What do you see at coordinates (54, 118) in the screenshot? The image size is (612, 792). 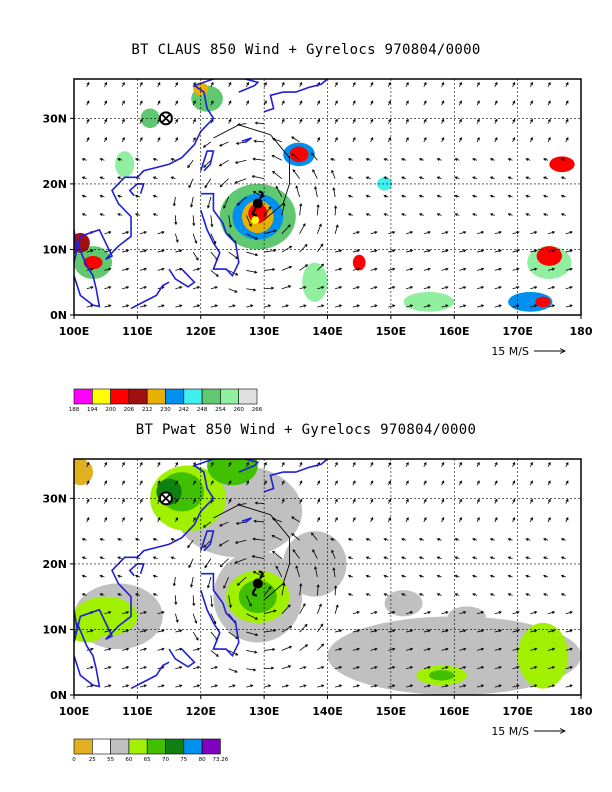 I see `y-tick-label: 30N` at bounding box center [54, 118].